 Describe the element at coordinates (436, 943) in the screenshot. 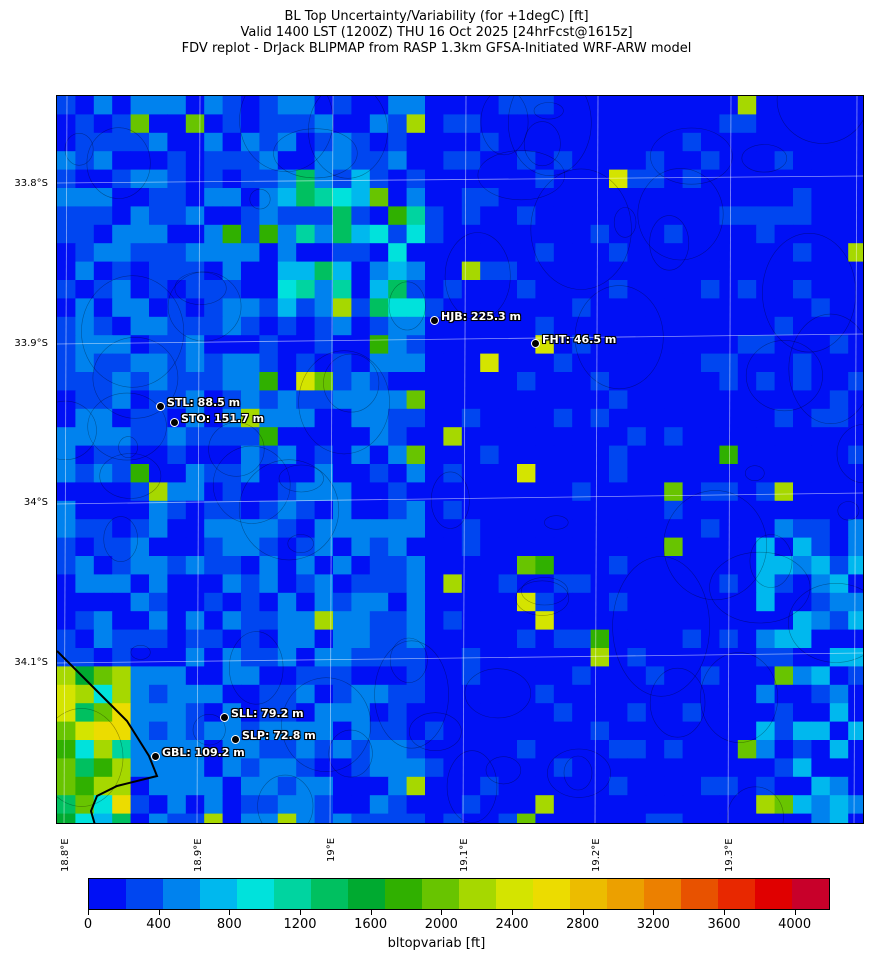

I see `colorbar-label: bltopvariab [ft]` at that location.